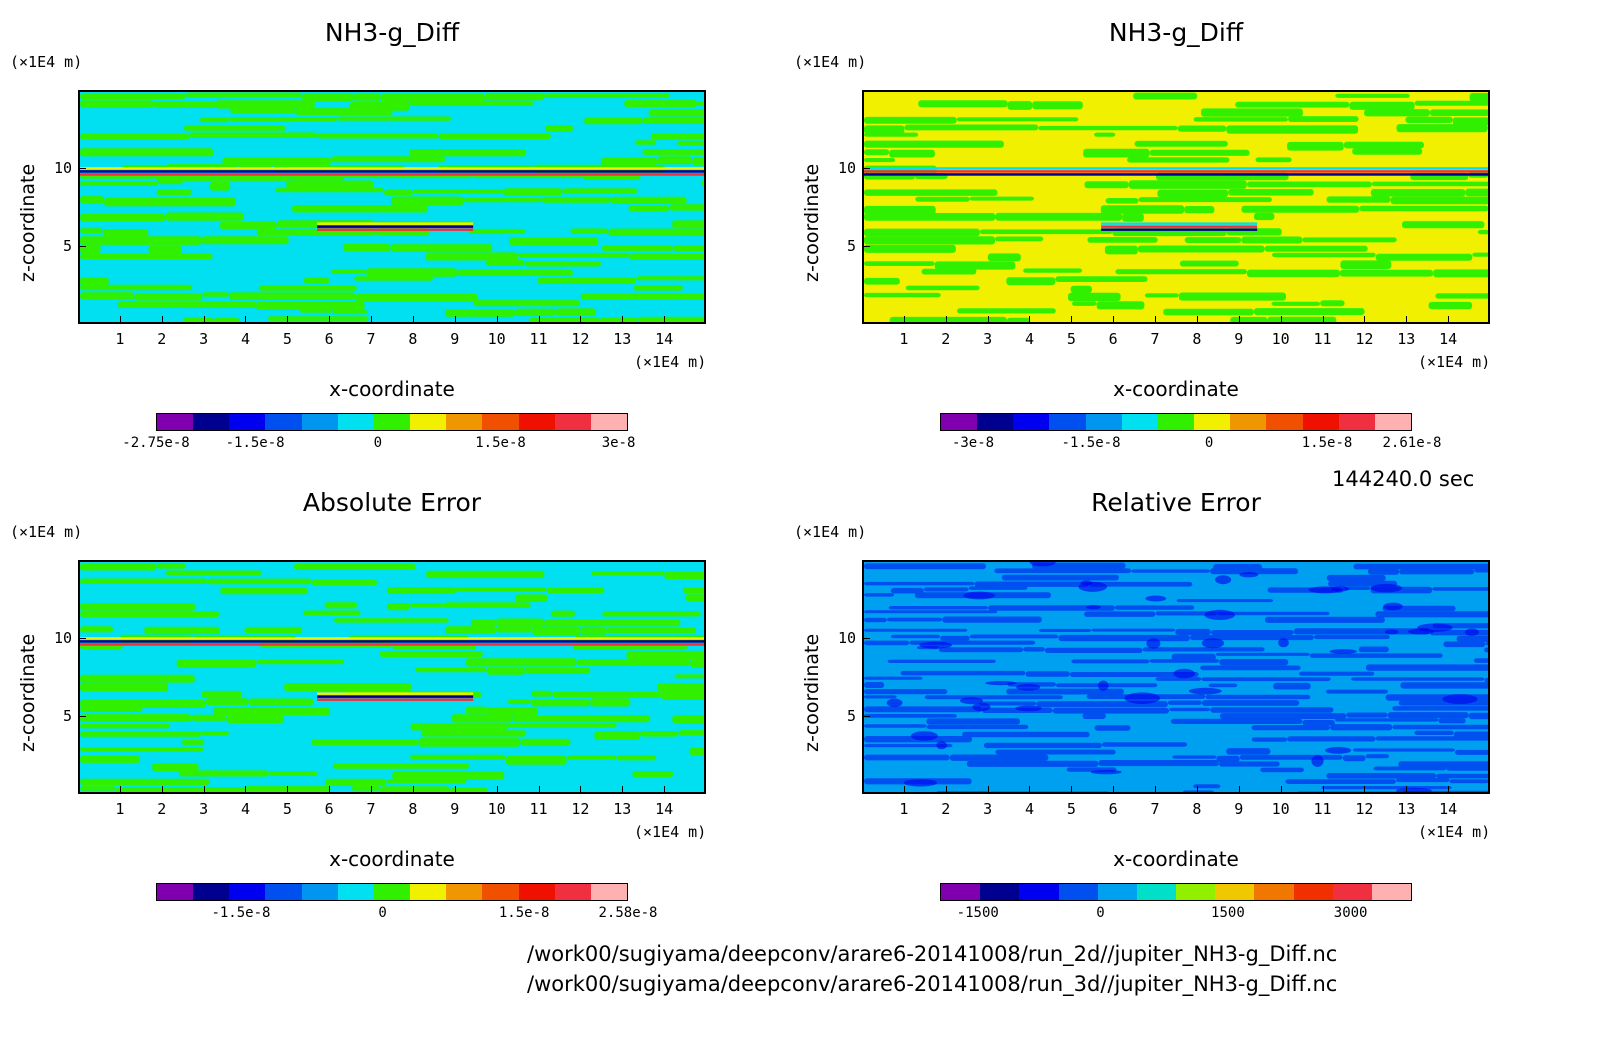 This screenshot has height=1054, width=1604. What do you see at coordinates (120, 809) in the screenshot?
I see `x-tick-label: 1` at bounding box center [120, 809].